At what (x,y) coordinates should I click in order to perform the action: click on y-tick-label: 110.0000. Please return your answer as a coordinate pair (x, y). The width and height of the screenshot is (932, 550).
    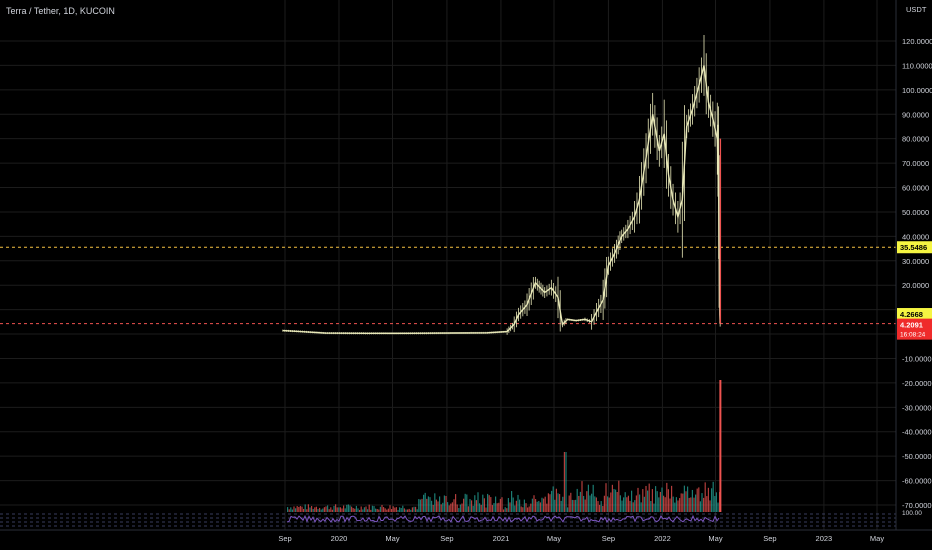
    Looking at the image, I should click on (917, 65).